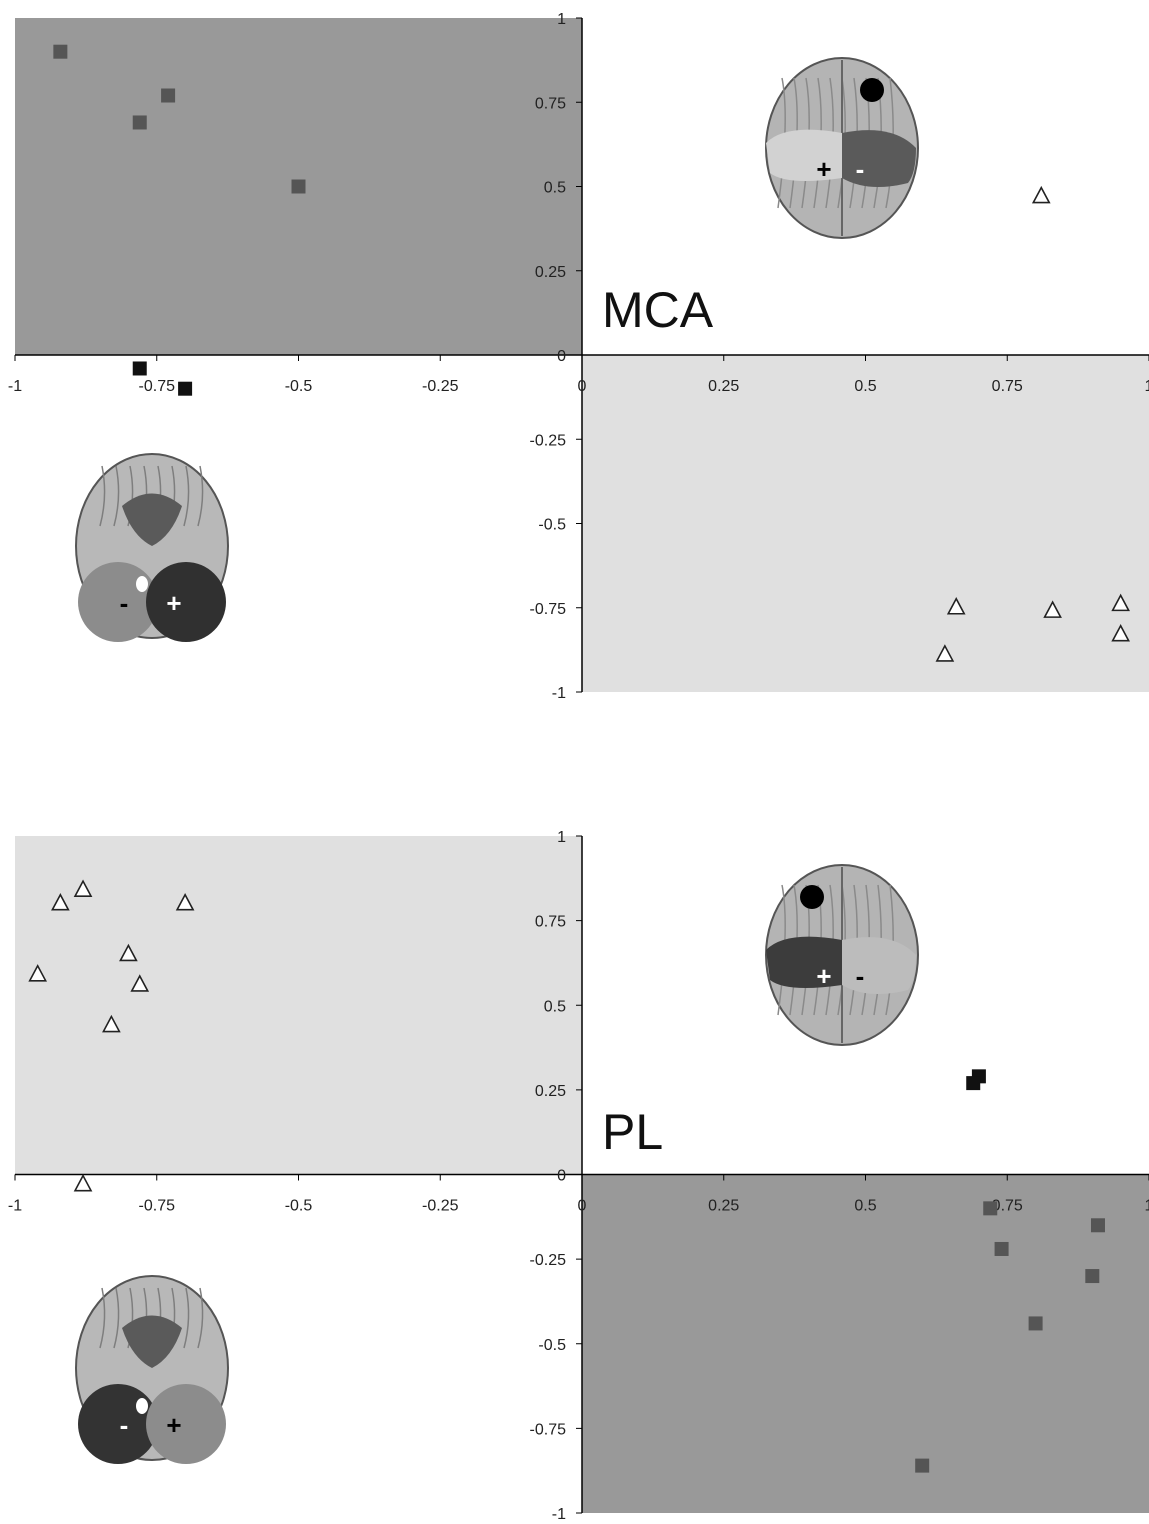 The width and height of the screenshot is (1149, 1524). I want to click on pl-brain-top-left-sign: +, so click(823, 976).